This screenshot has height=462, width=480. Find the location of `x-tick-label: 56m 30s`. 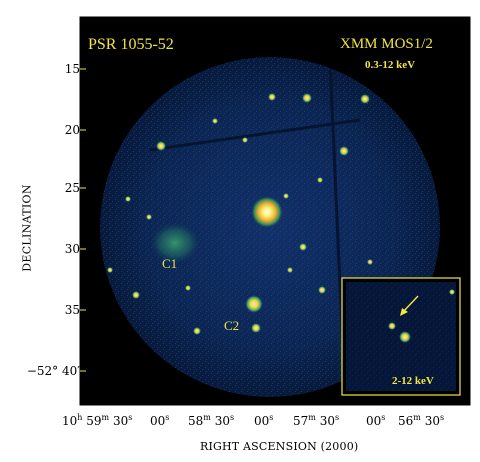

x-tick-label: 56m 30s is located at coordinates (421, 420).